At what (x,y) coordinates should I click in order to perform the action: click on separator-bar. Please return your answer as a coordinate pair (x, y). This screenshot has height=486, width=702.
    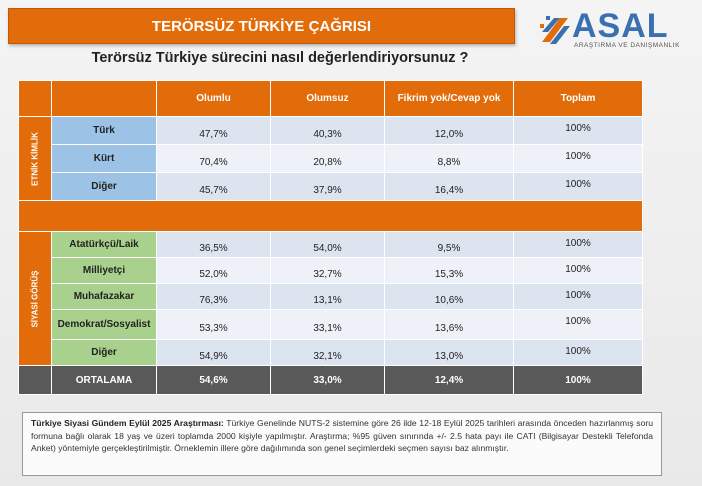
    Looking at the image, I should click on (330, 216).